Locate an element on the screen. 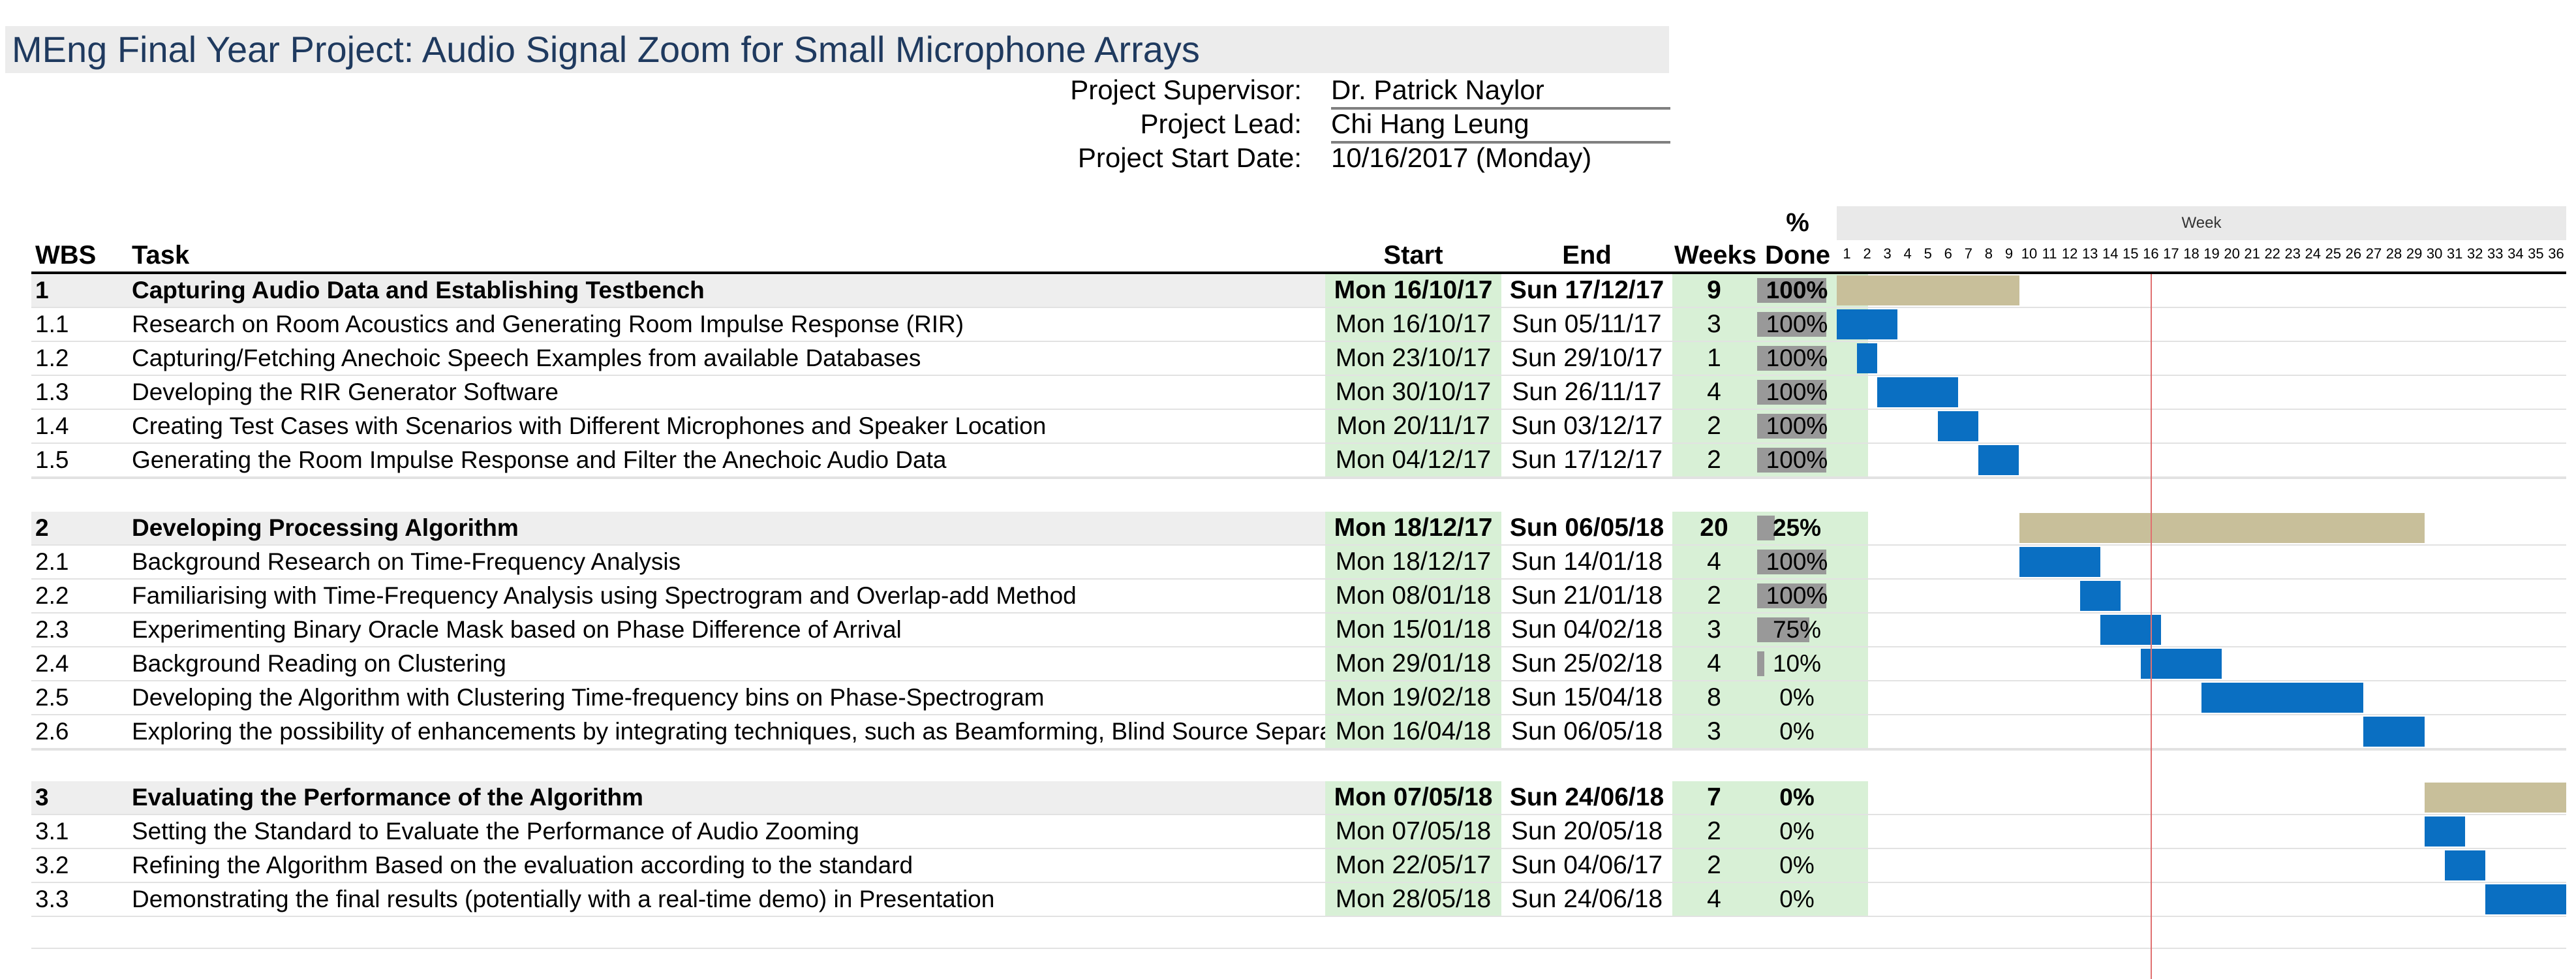  week-tick: 4 is located at coordinates (1907, 253).